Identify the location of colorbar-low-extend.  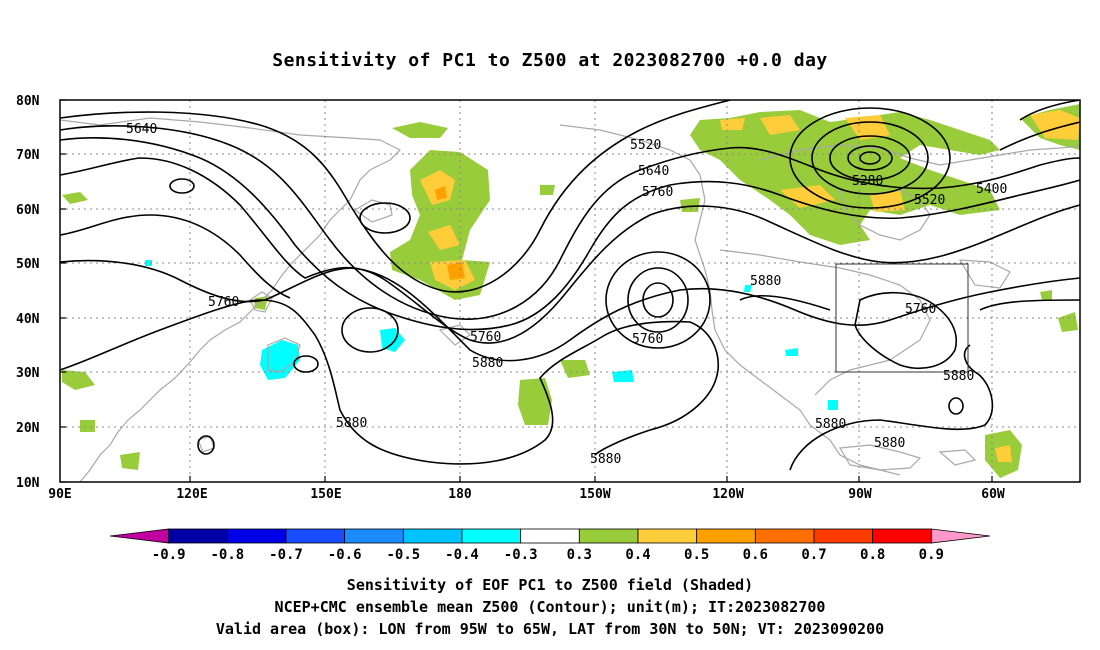
(139, 536).